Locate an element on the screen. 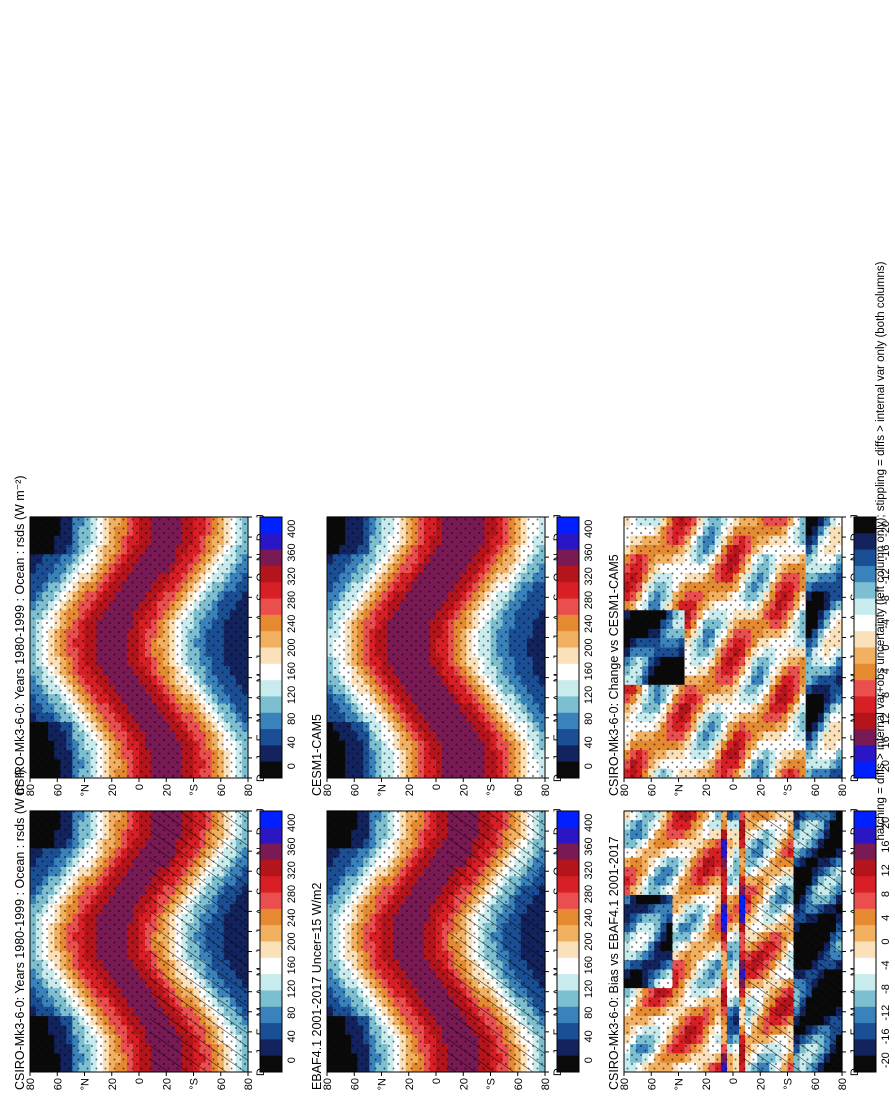 Image resolution: width=895 pixels, height=1102 pixels. y-tick-label: °S is located at coordinates (789, 1084).